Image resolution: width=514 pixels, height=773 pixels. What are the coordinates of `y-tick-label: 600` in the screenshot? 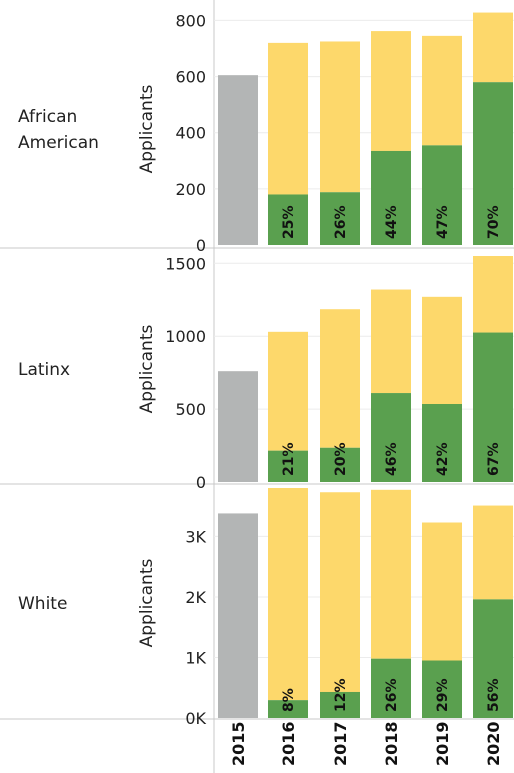 It's located at (190, 77).